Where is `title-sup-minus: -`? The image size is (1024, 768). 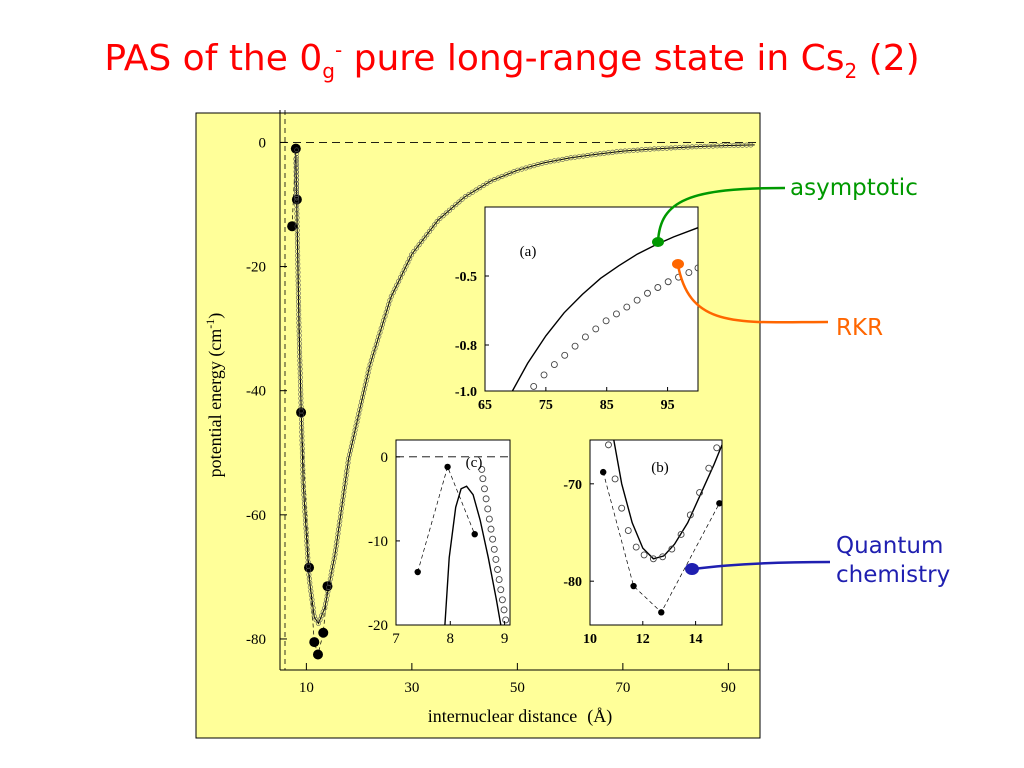
title-sup-minus: - is located at coordinates (338, 50).